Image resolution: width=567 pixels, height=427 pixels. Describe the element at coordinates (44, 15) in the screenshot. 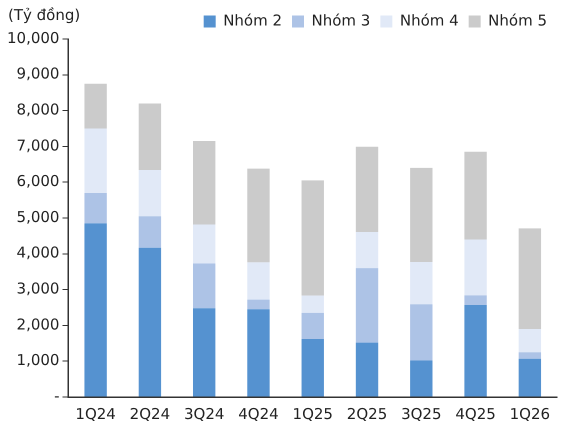

I see `y-axis-title: (Tỷ đồng)` at that location.